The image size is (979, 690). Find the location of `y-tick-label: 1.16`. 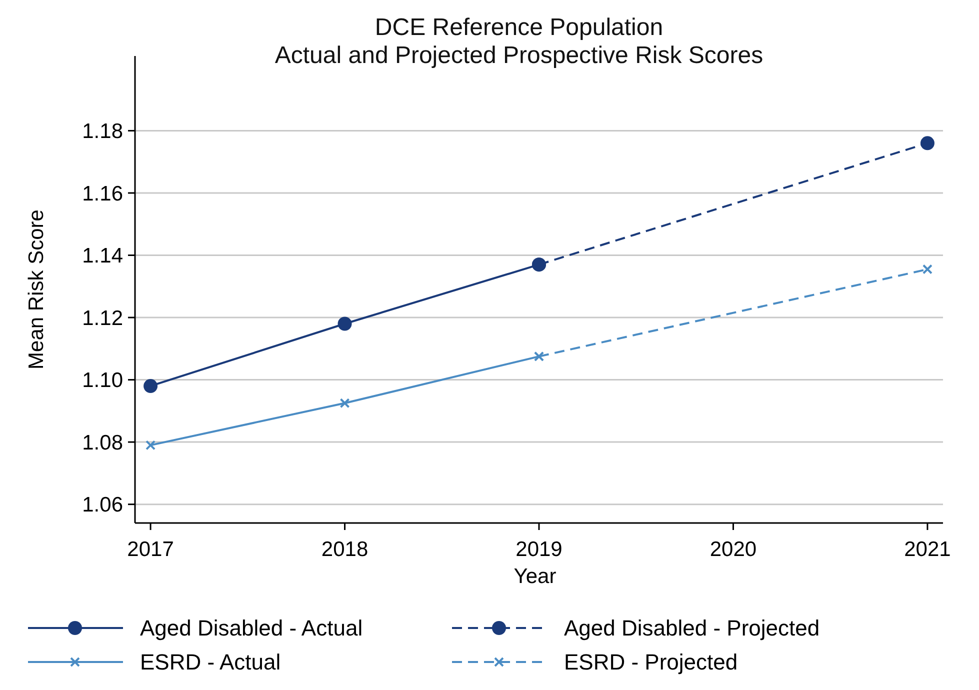

y-tick-label: 1.16 is located at coordinates (102, 194).